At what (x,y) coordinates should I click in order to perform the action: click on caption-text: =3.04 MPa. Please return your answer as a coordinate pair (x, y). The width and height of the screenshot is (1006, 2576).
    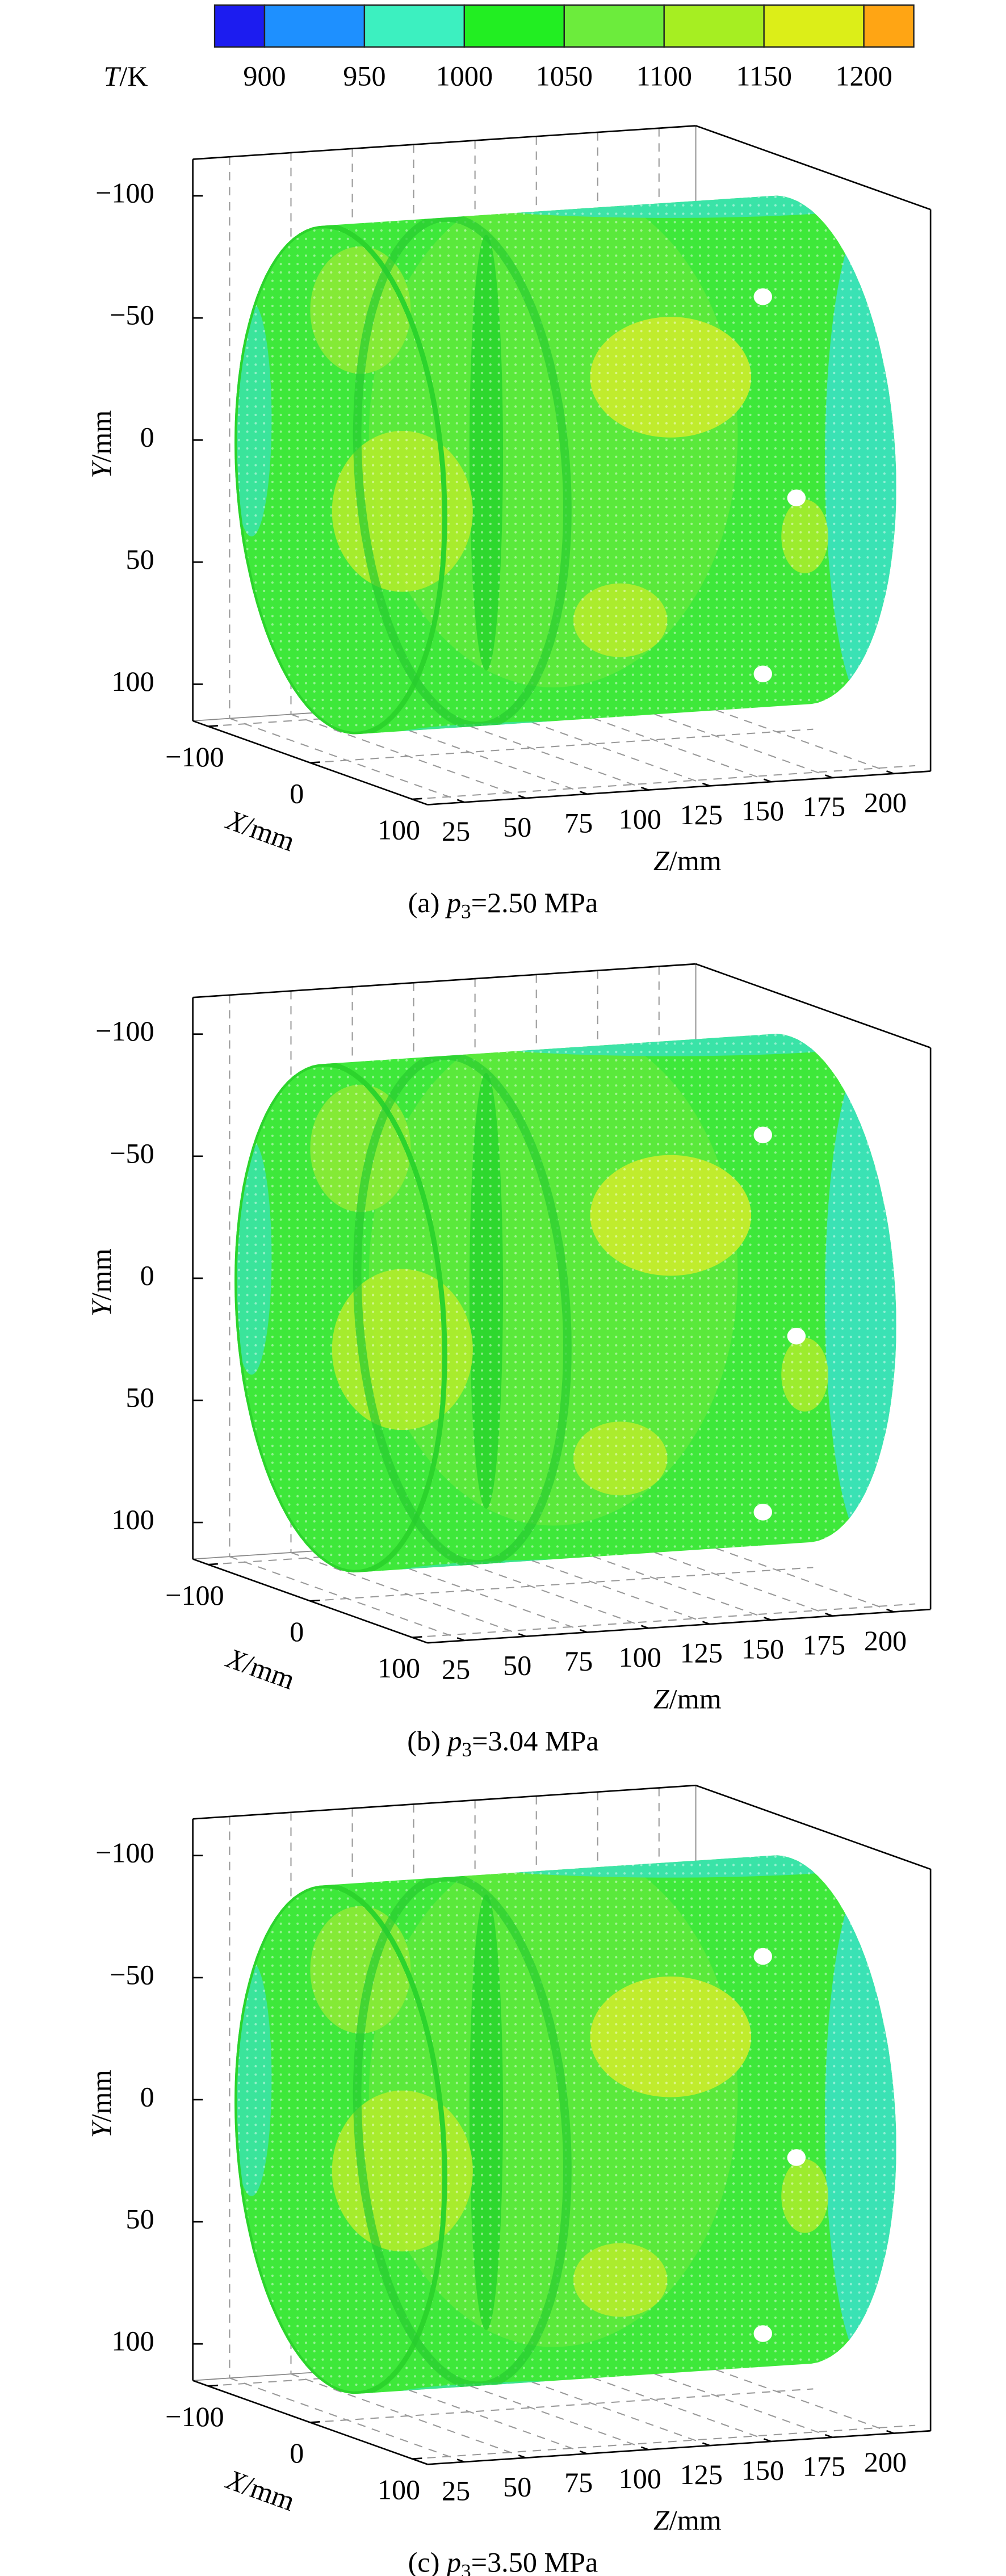
    Looking at the image, I should click on (535, 1741).